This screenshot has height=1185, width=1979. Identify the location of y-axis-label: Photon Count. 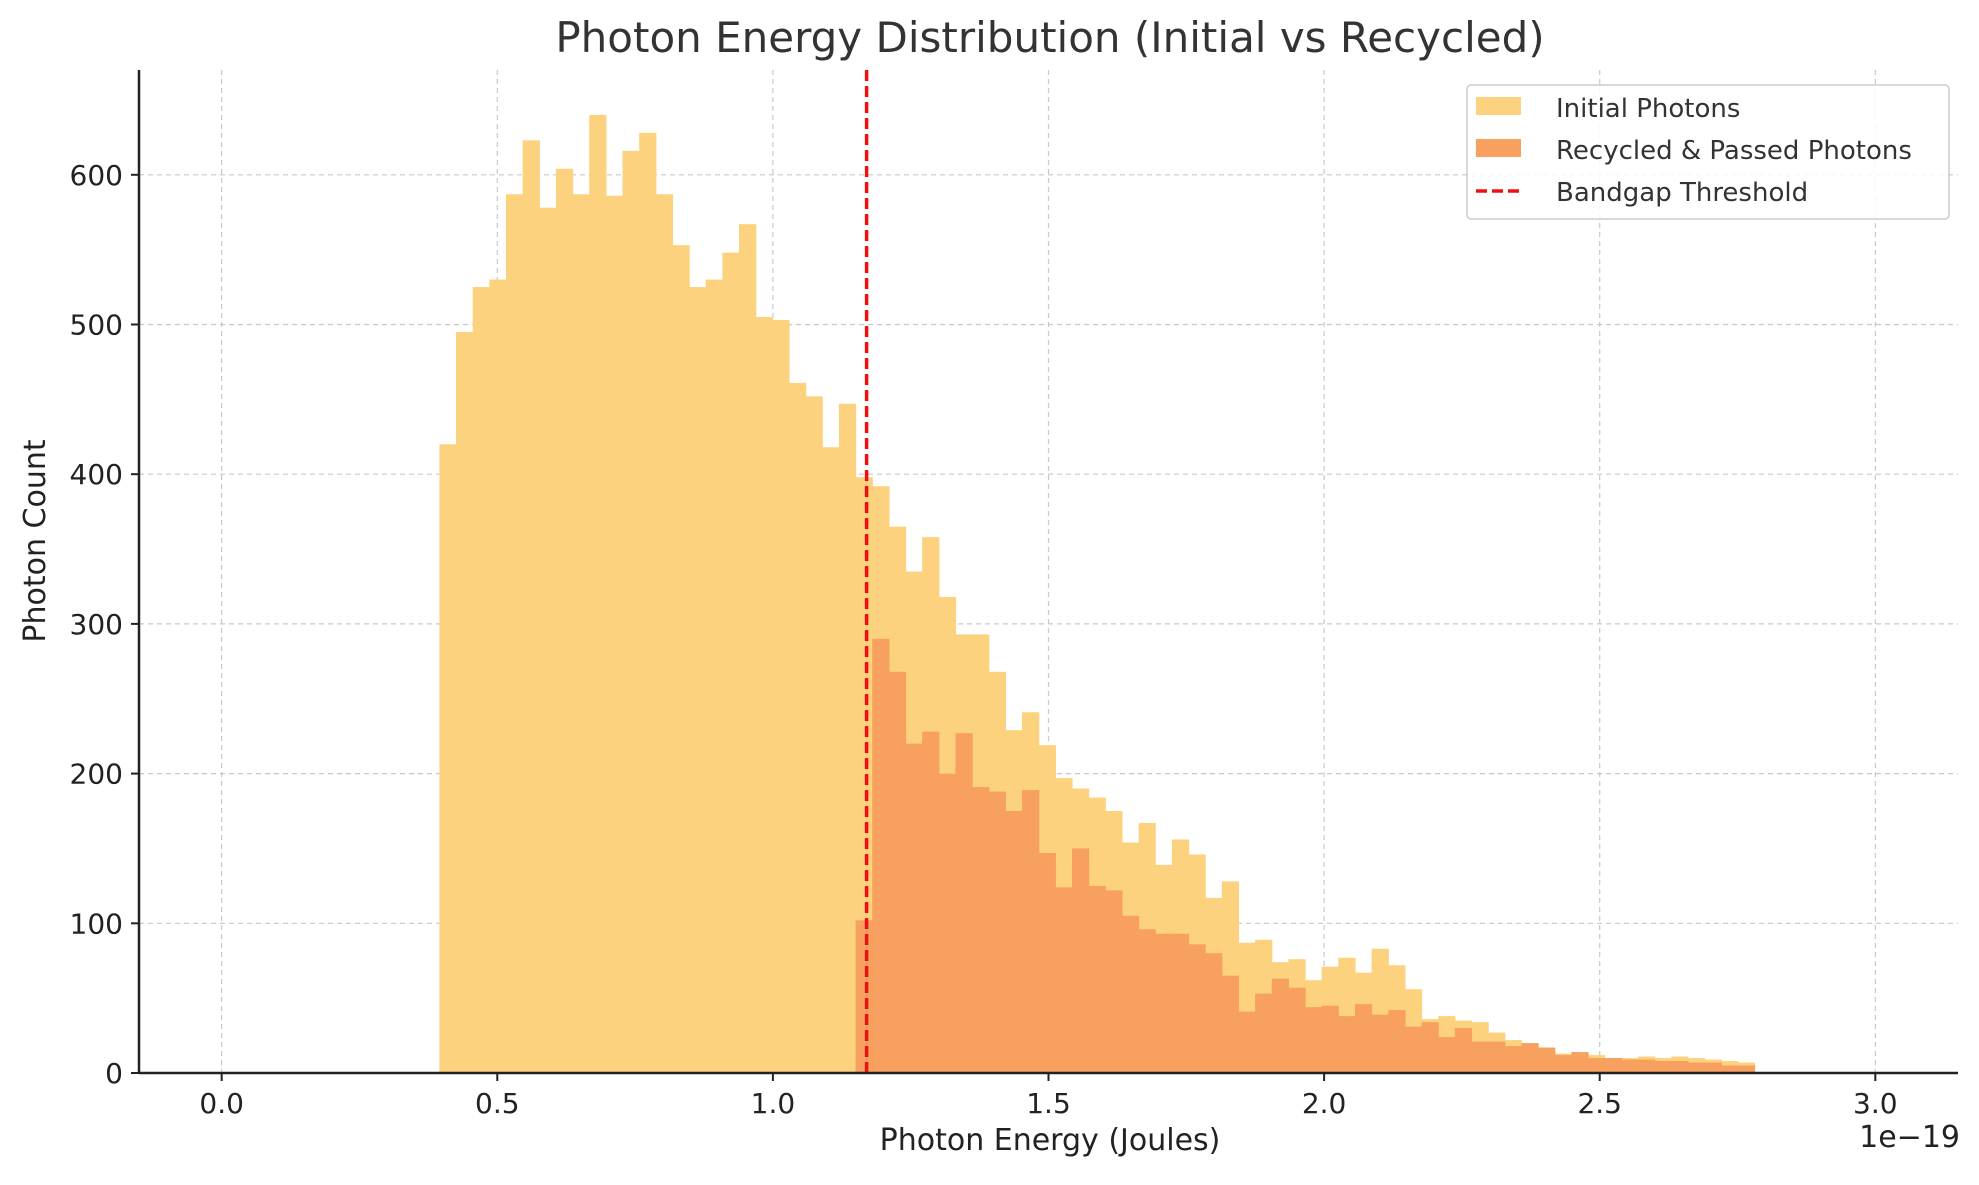
(35, 540).